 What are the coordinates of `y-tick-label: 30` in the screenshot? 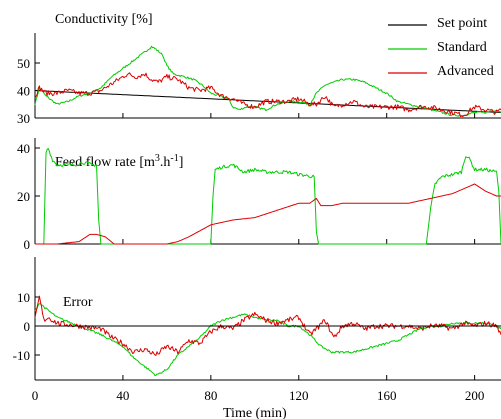 It's located at (23, 118).